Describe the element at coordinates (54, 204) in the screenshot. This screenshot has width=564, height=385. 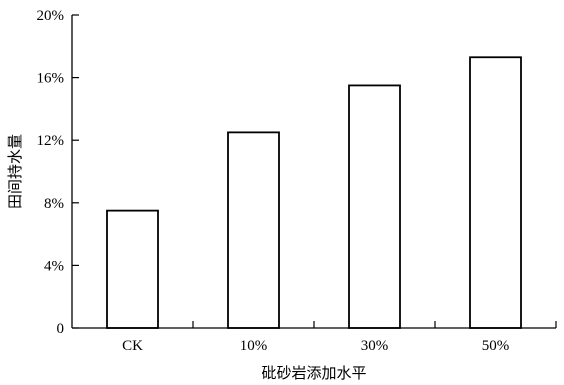
I see `y-tick-label: 8%` at that location.